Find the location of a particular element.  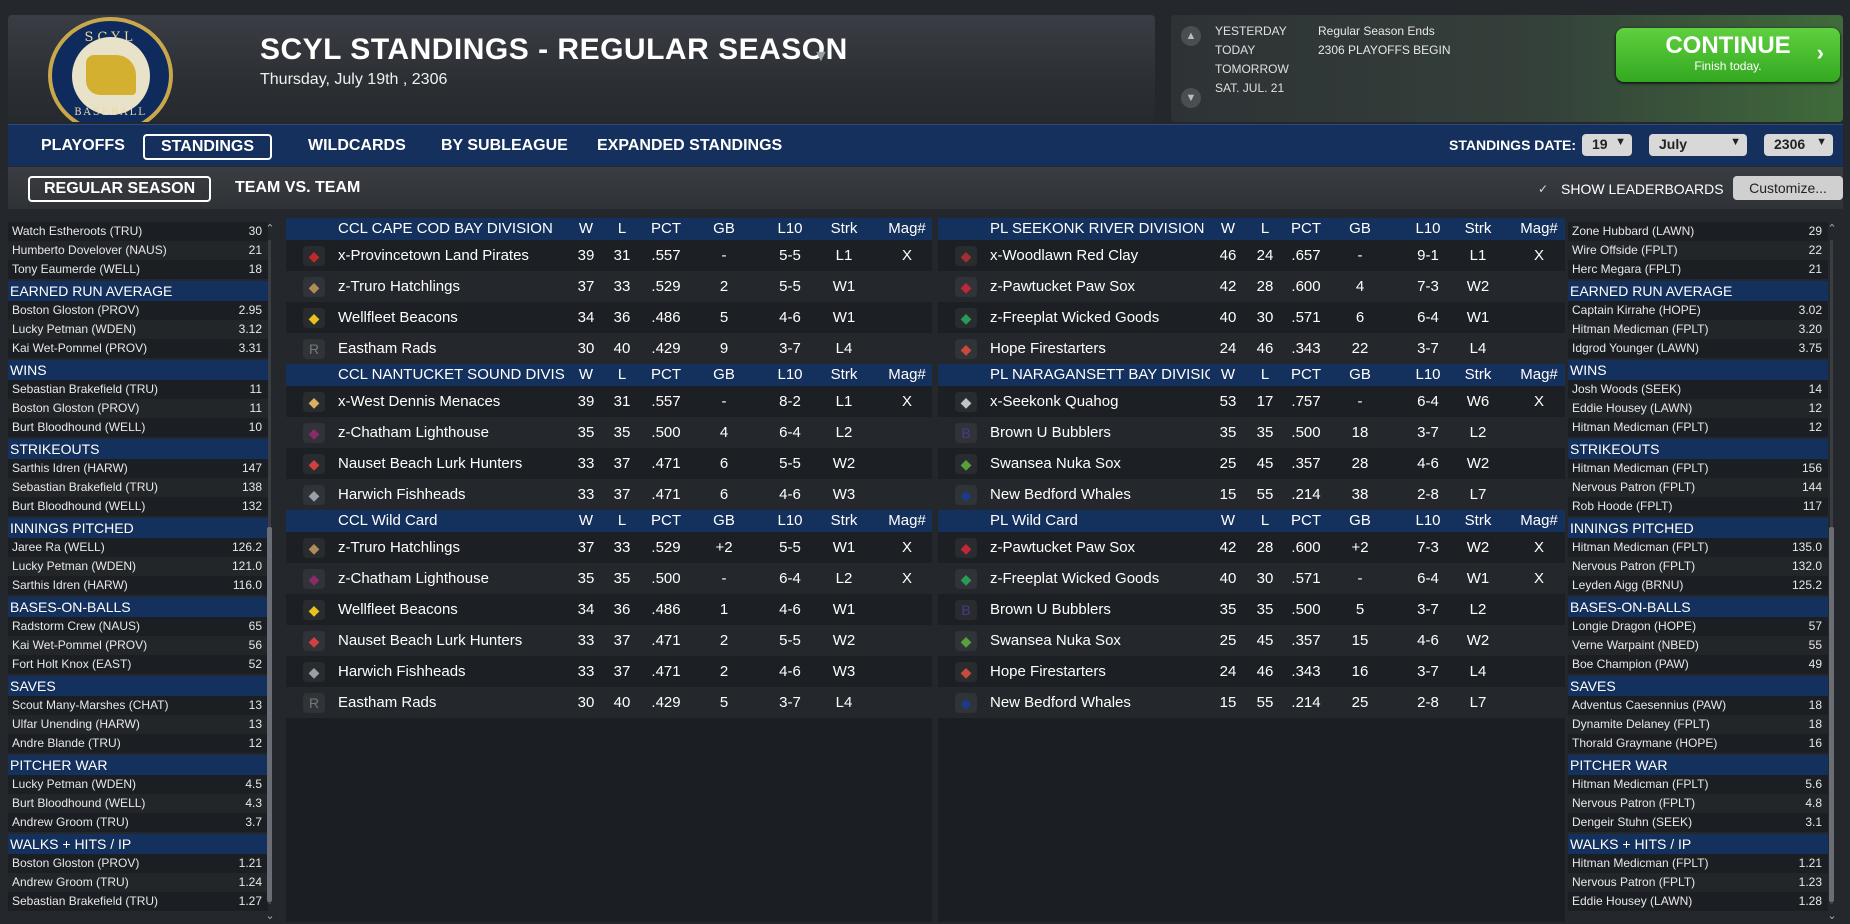

leaderboard-row: Thorald Graymane (HOPE) 16 is located at coordinates (1698, 743).